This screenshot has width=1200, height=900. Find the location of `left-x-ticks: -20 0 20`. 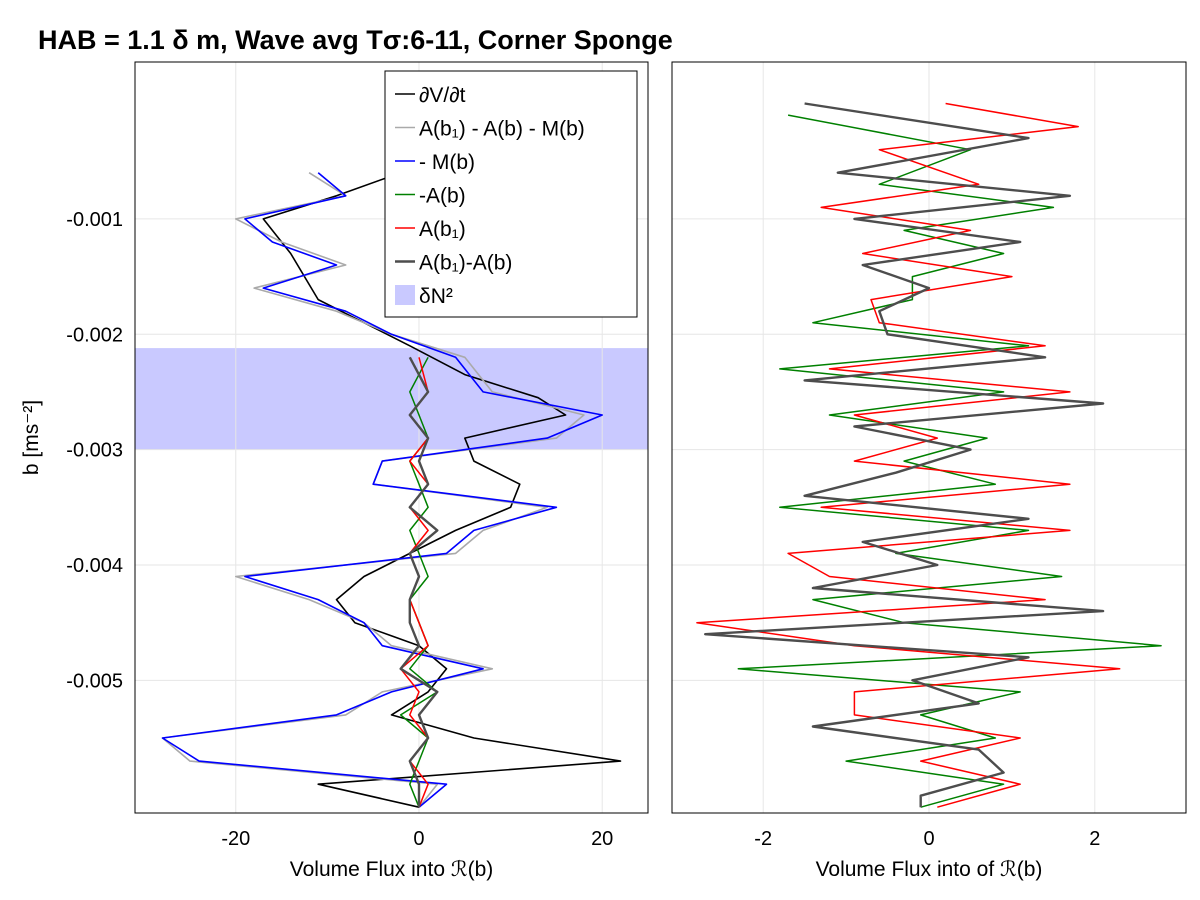

left-x-ticks: -20 0 20 is located at coordinates (417, 839).